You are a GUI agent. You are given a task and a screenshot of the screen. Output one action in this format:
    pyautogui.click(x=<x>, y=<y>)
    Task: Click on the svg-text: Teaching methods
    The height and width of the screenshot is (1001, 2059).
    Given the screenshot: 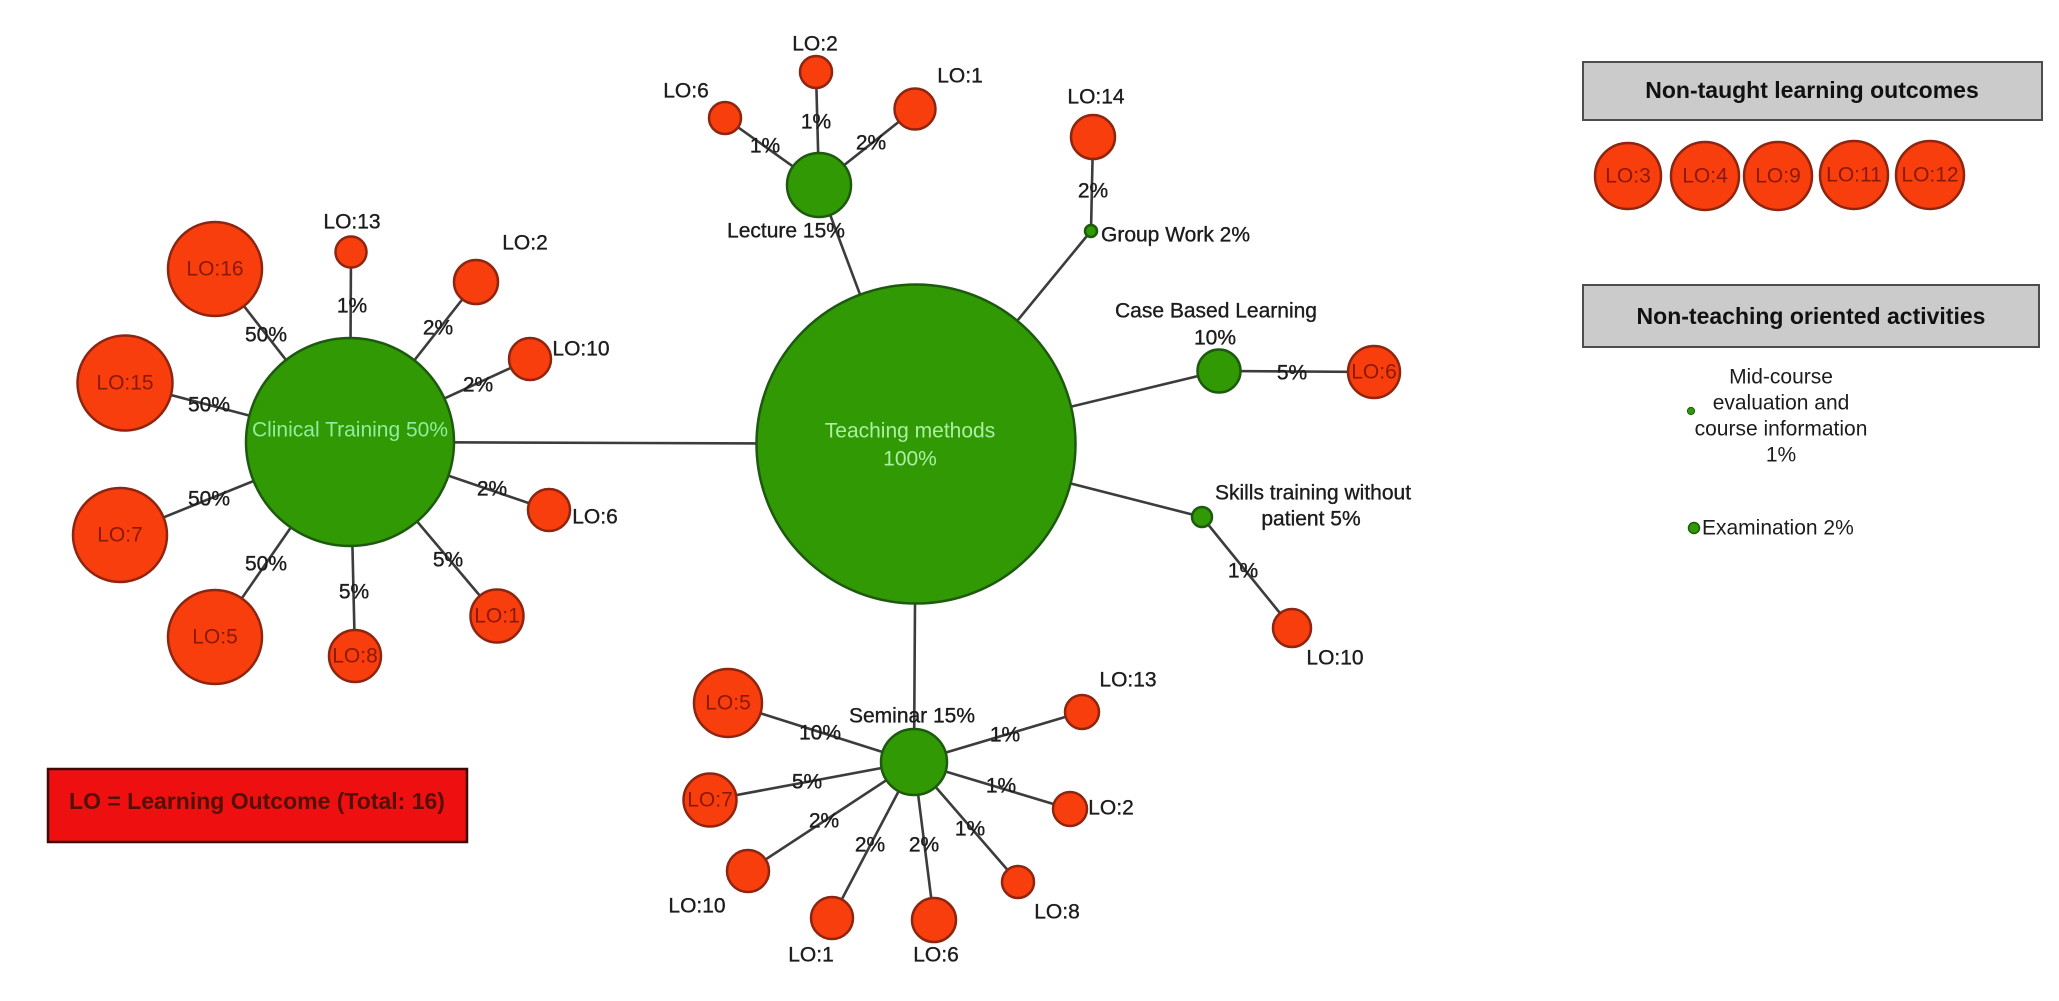 What is the action you would take?
    pyautogui.click(x=910, y=431)
    